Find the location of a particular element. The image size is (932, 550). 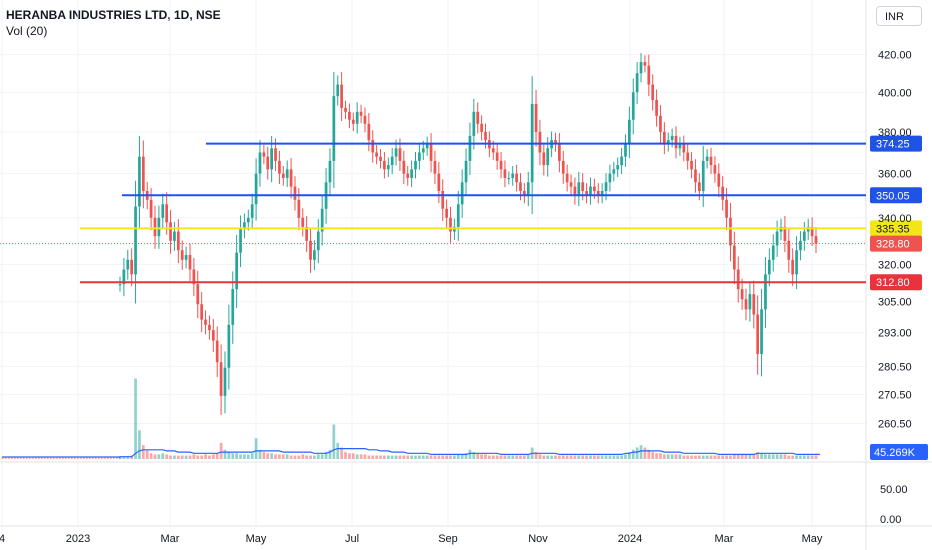

volume-tick-label: 0.00 is located at coordinates (890, 520).